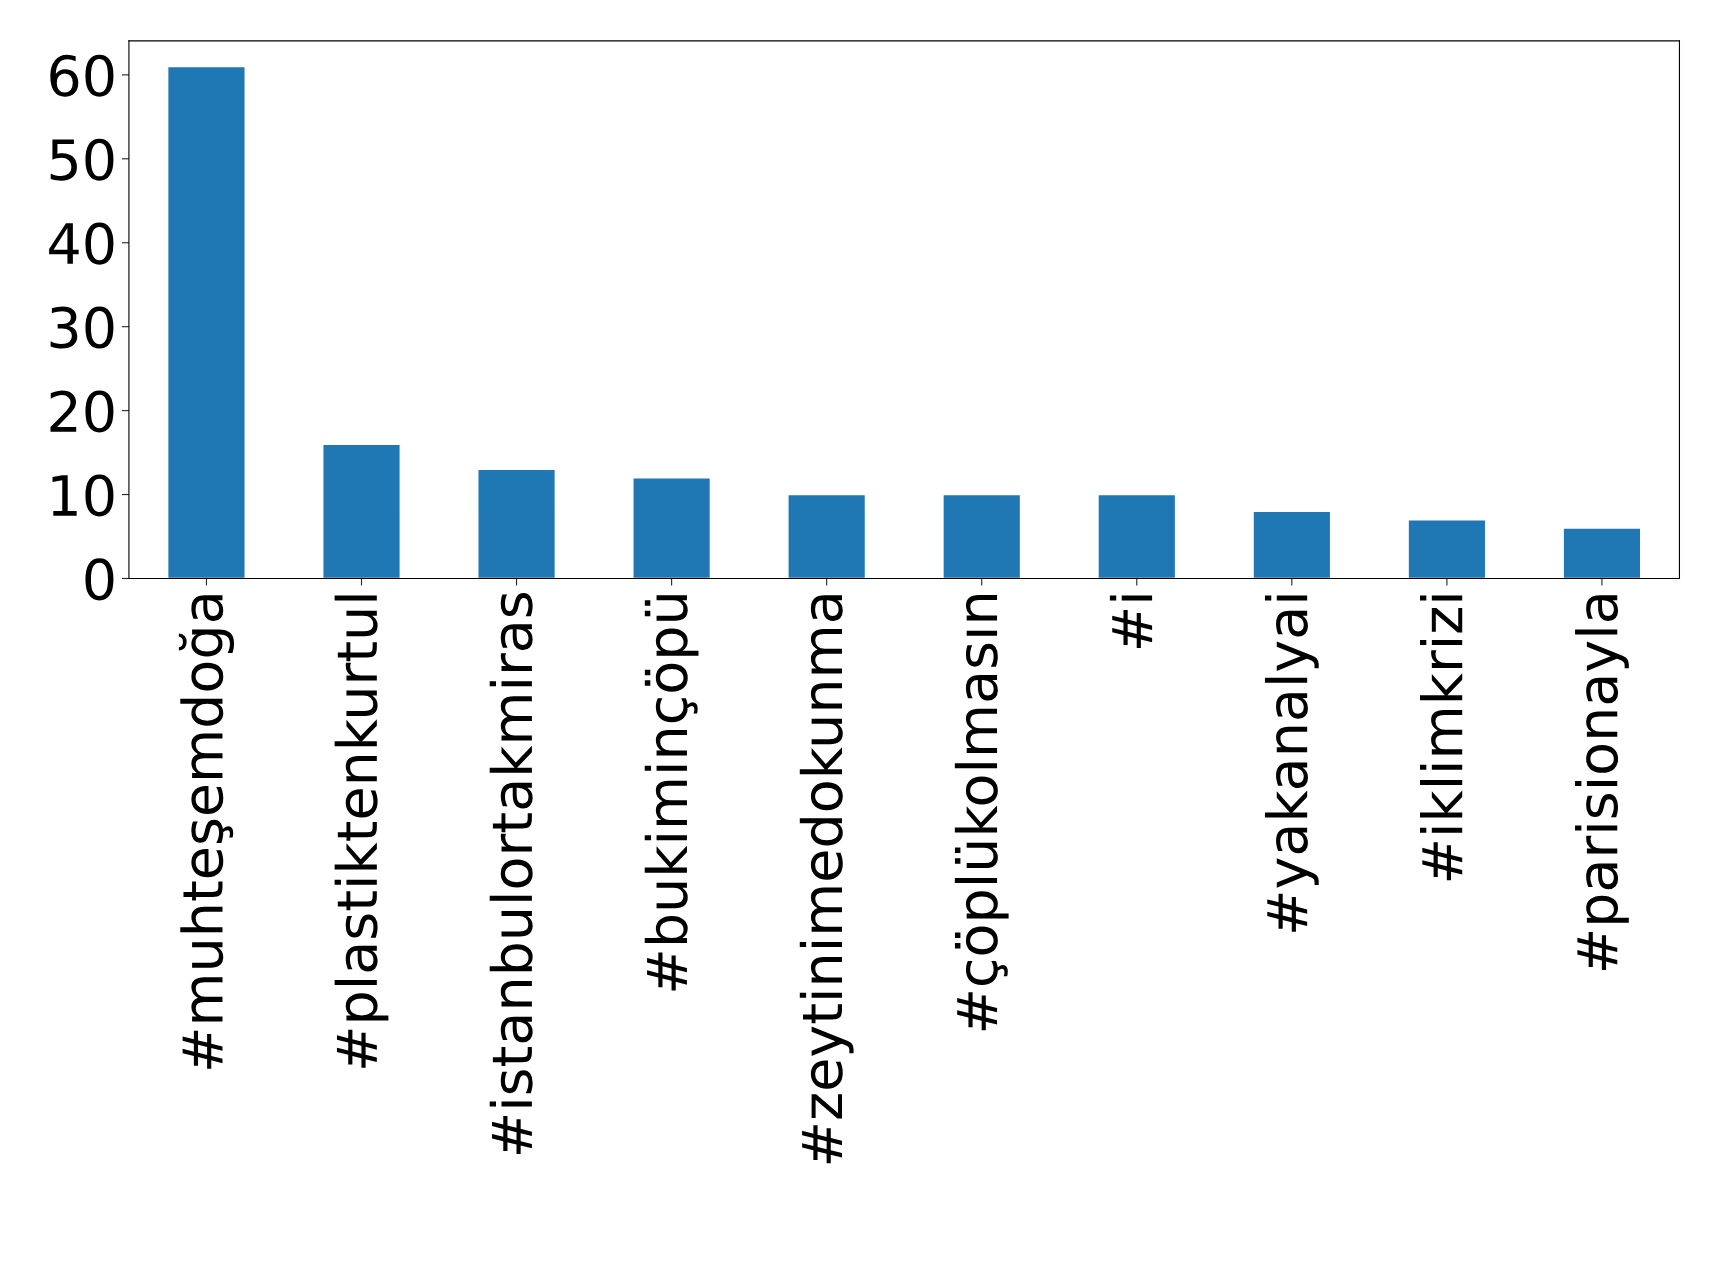 This screenshot has height=1277, width=1719. I want to click on y-tick-label: 10, so click(83, 495).